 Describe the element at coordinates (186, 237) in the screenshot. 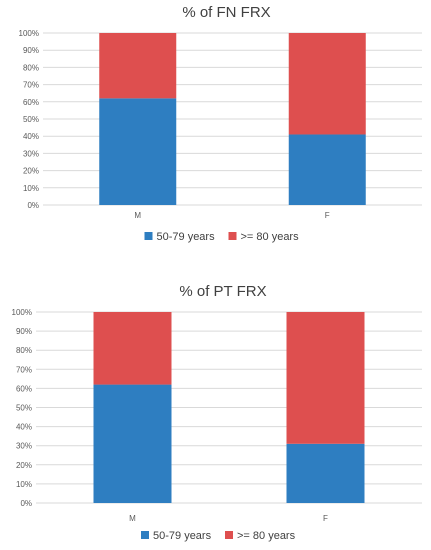

I see `fn-legend-label-0: 50-79 years` at that location.